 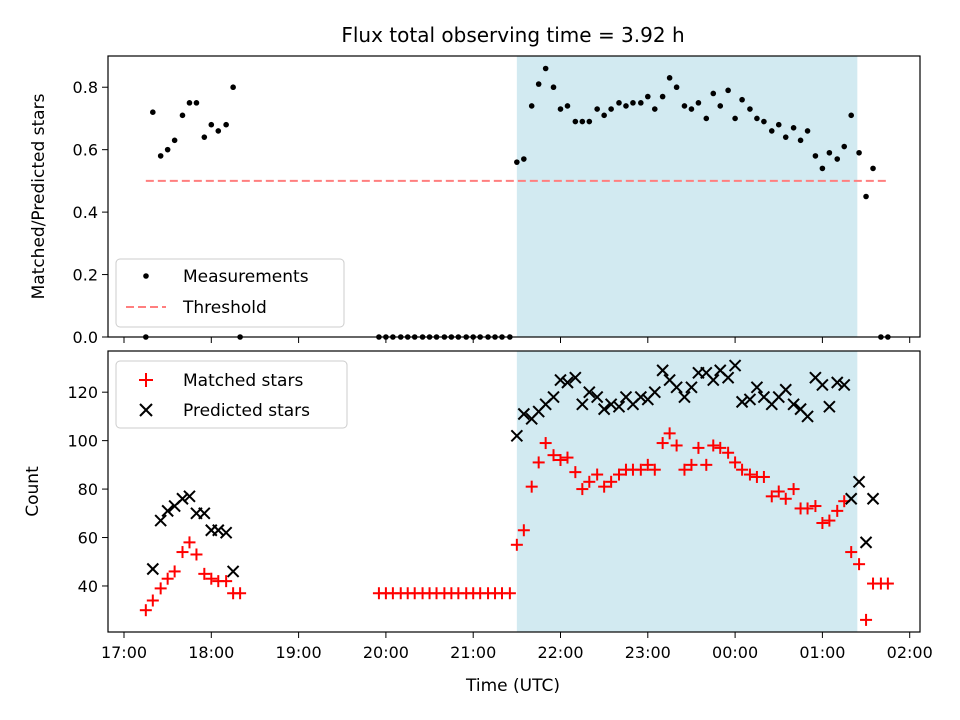 What do you see at coordinates (386, 652) in the screenshot?
I see `x-tick-label: 20:00` at bounding box center [386, 652].